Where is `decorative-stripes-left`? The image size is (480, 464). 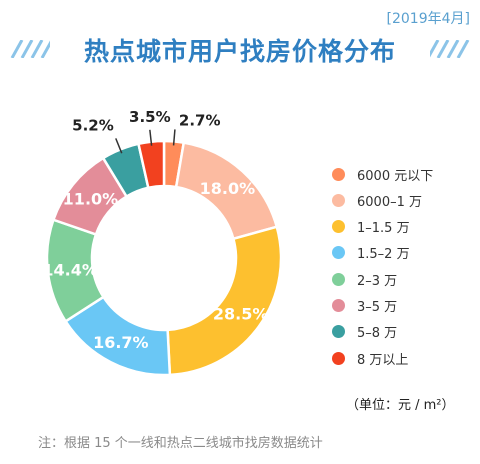
decorative-stripes-left is located at coordinates (30, 49).